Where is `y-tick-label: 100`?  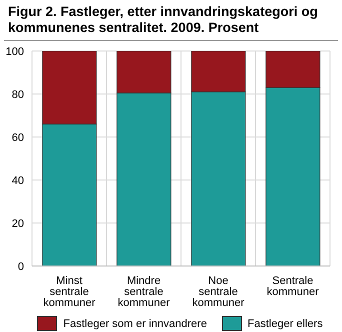 y-tick-label: 100 is located at coordinates (15, 52).